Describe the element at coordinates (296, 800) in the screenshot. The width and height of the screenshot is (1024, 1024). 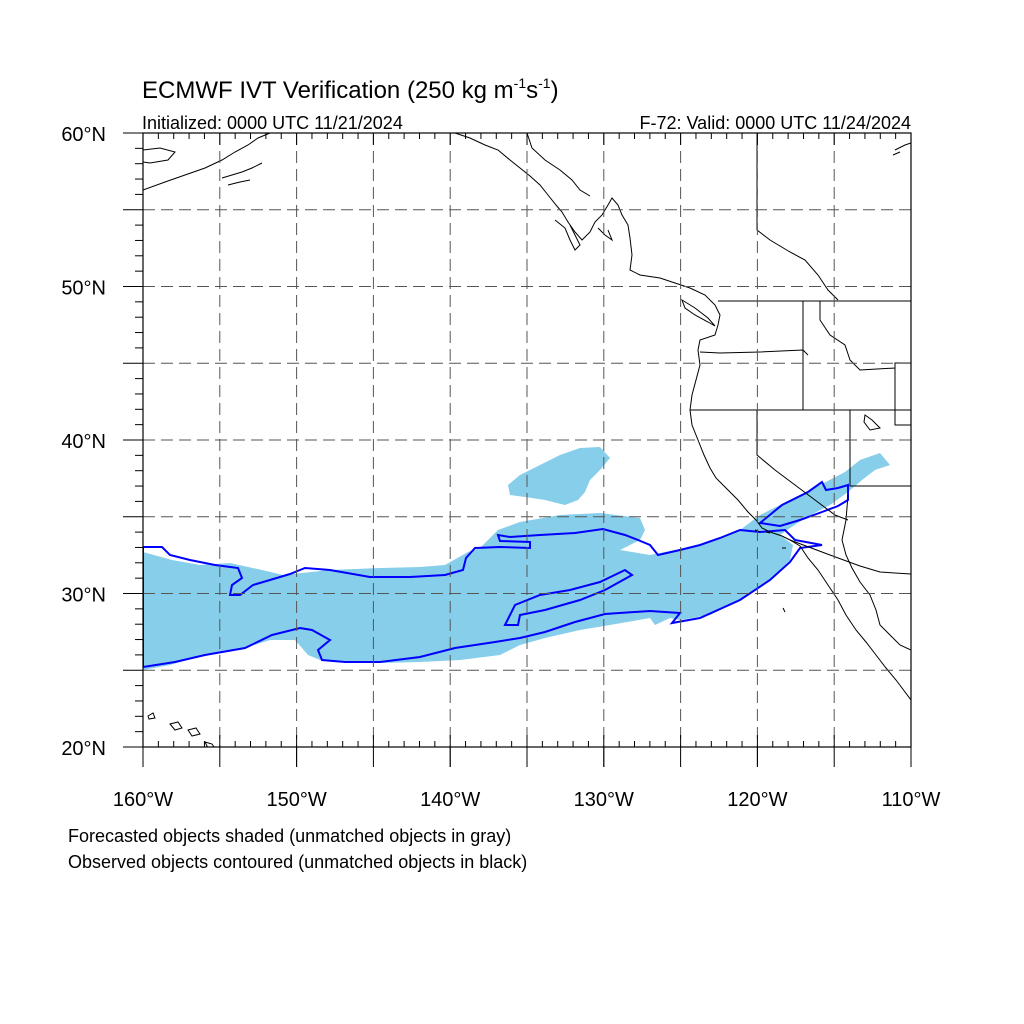
I see `lon-tick-label: 150°W` at that location.